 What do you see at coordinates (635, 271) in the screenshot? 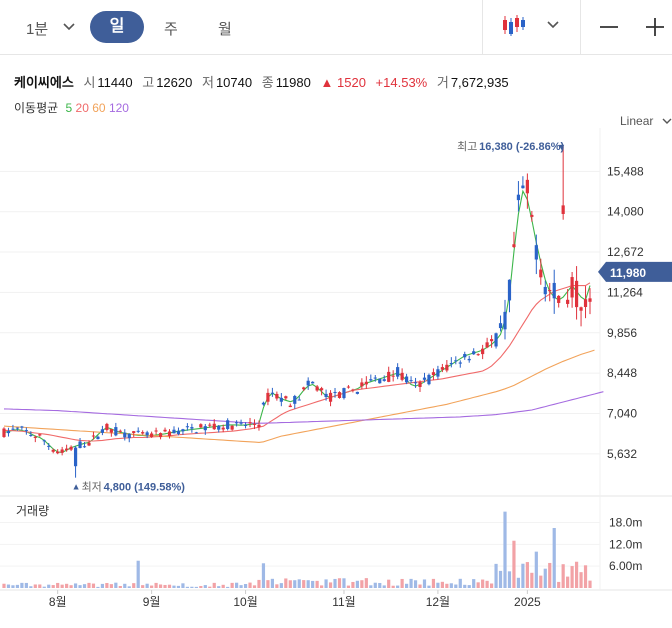
I see `current-price-tag` at bounding box center [635, 271].